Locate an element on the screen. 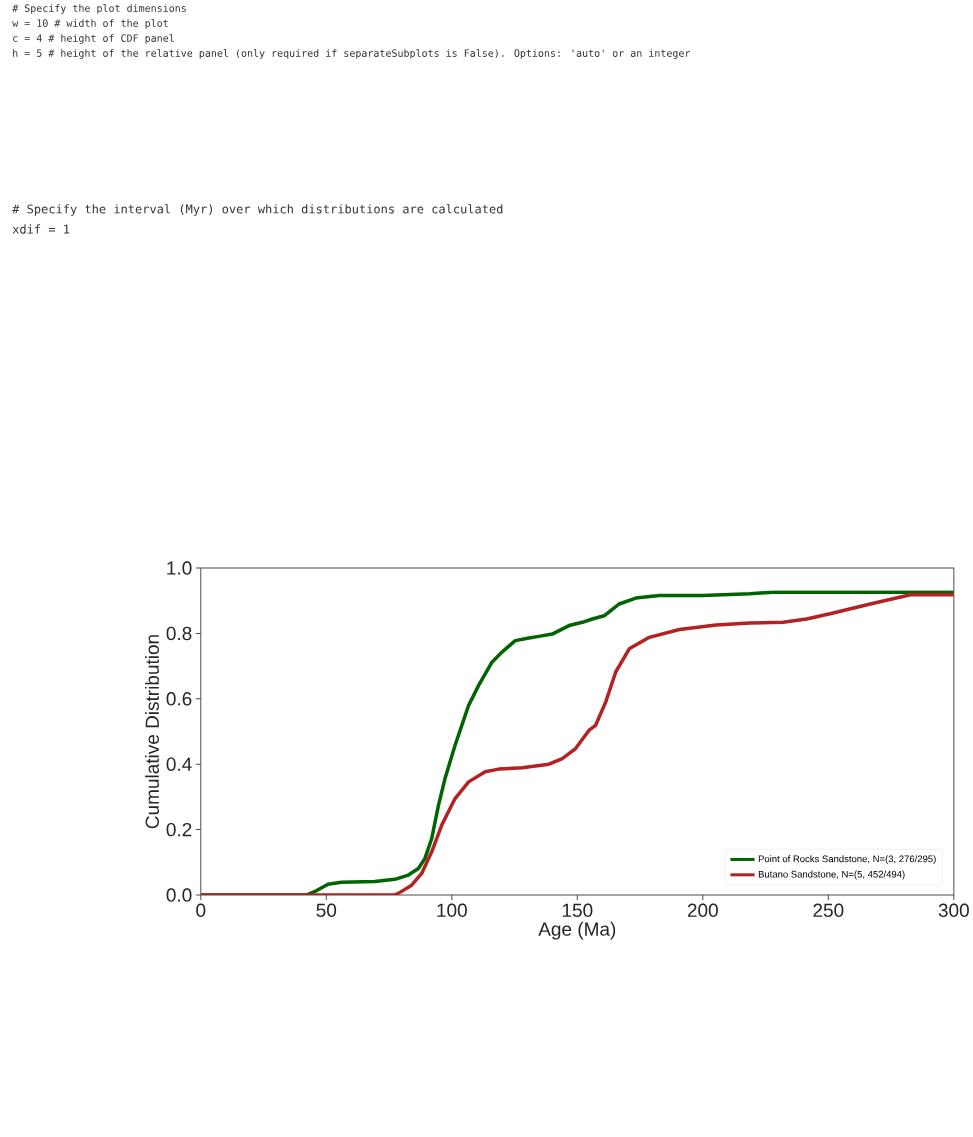  text: c = 4 # height of CDF panel is located at coordinates (93, 39).